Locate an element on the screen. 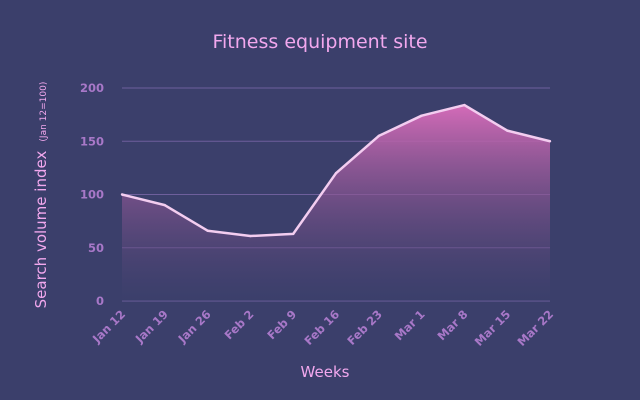  x-tick-label: Mar 15 is located at coordinates (493, 328).